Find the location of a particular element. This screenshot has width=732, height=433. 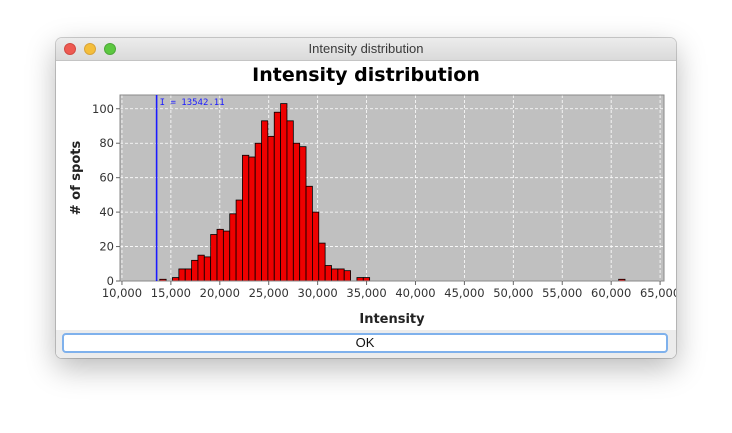

ok-button: OK is located at coordinates (365, 343).